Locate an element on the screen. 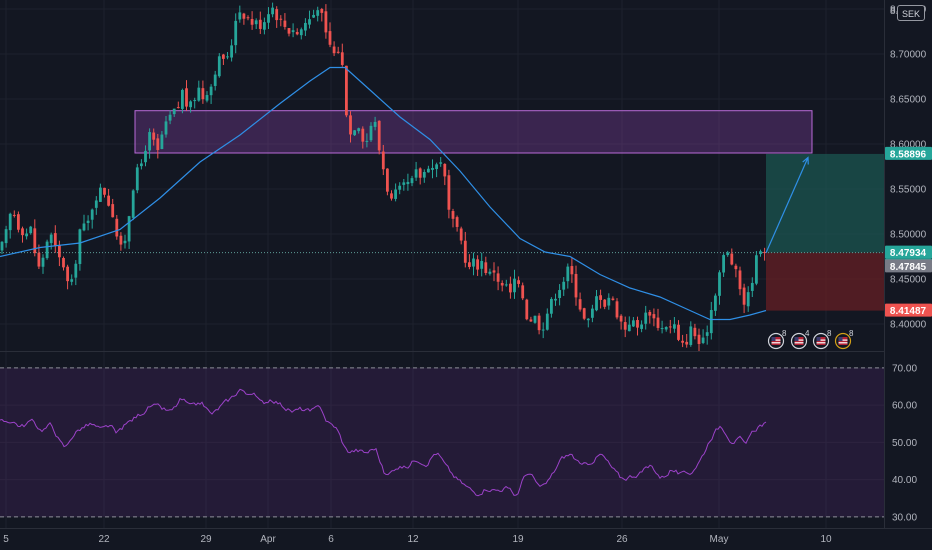  us-flag-icon: 4 is located at coordinates (800, 339).